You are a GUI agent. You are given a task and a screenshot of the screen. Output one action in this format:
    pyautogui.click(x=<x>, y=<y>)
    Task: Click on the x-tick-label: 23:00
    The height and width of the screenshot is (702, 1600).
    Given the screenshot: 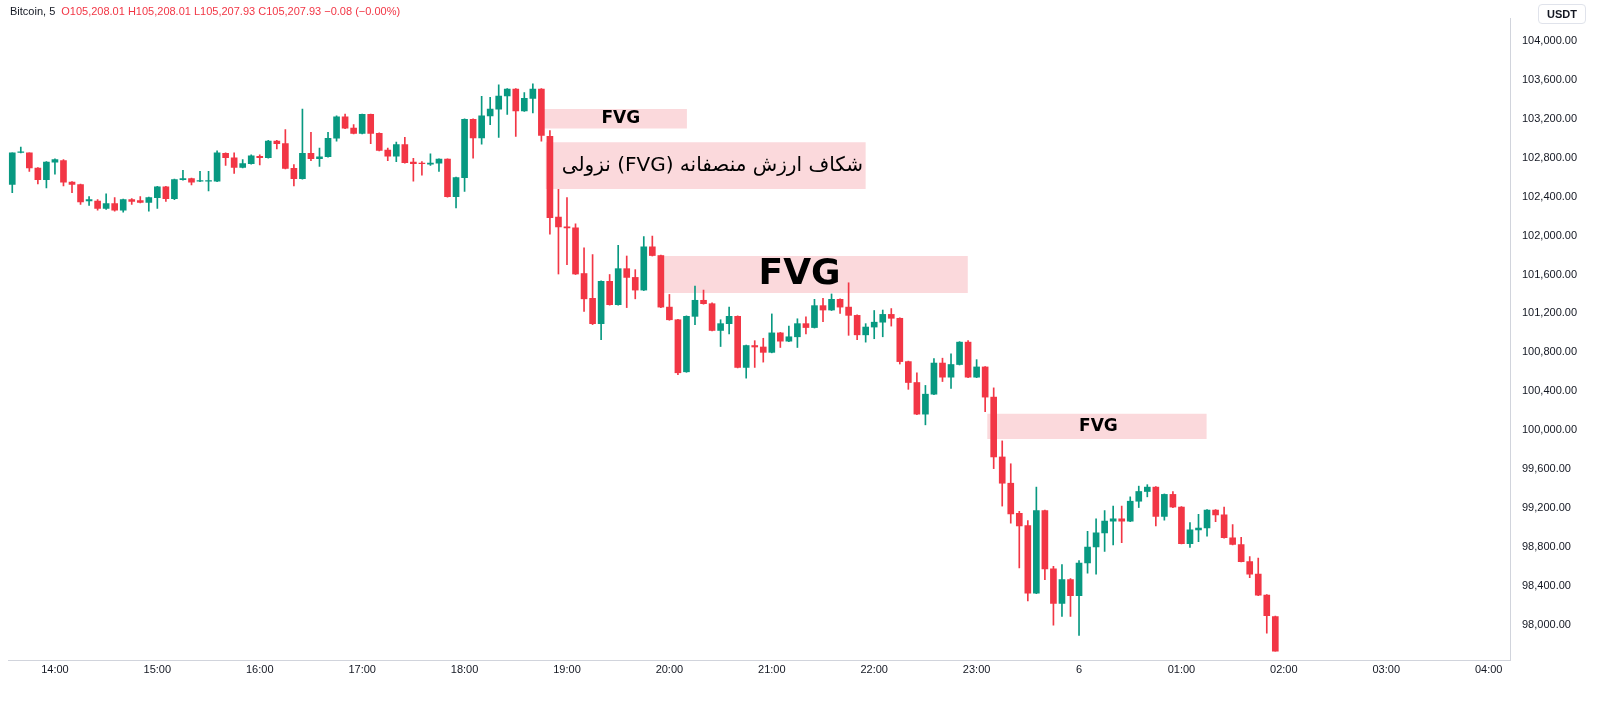 What is the action you would take?
    pyautogui.click(x=976, y=669)
    